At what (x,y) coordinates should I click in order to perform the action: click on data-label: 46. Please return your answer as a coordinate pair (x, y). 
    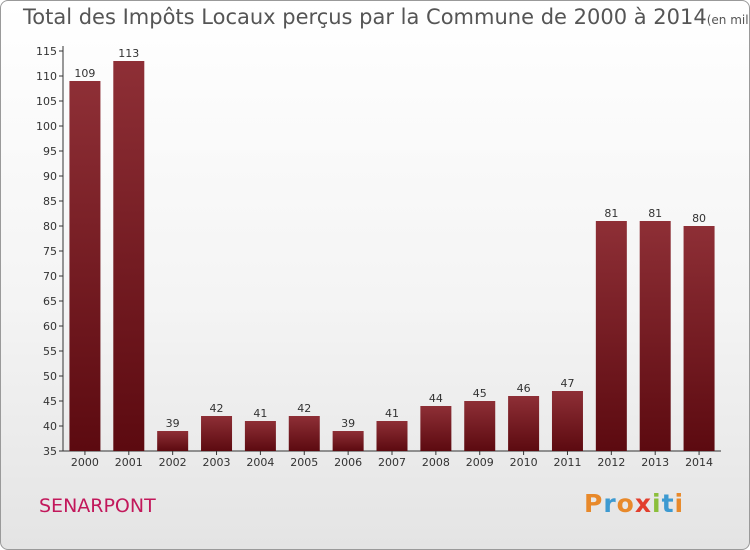
    Looking at the image, I should click on (524, 388).